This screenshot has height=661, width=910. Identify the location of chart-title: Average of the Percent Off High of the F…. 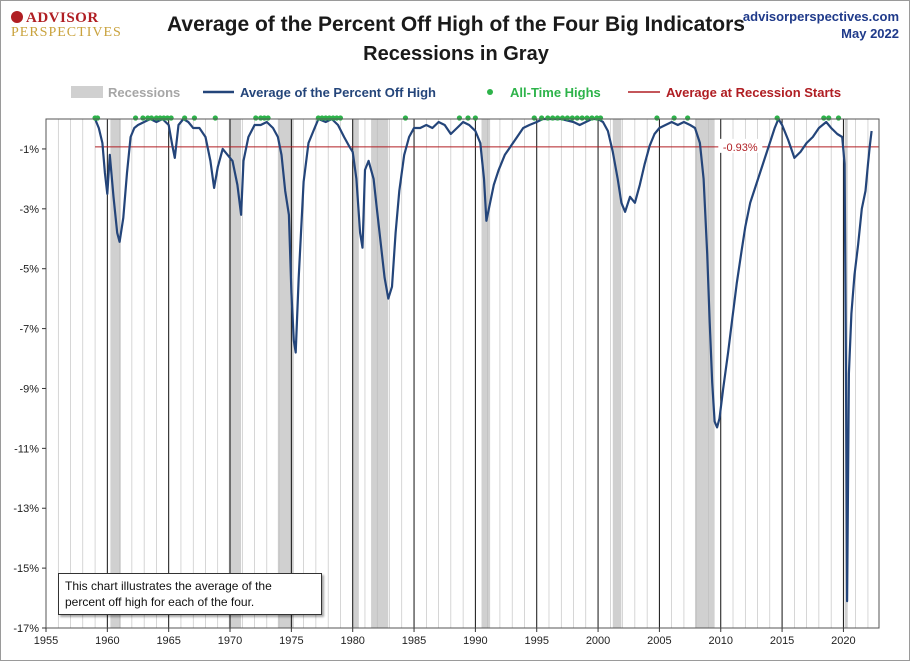
(456, 24).